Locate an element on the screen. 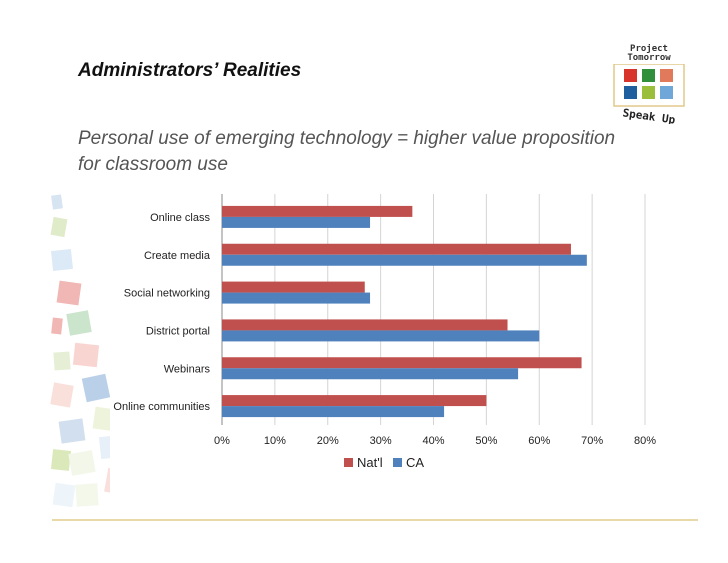 This screenshot has height=563, width=728. x-tick-label: 80% is located at coordinates (645, 441).